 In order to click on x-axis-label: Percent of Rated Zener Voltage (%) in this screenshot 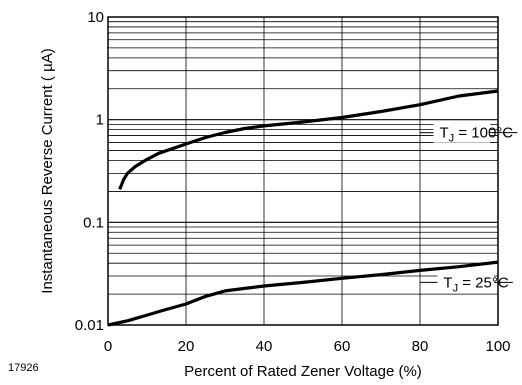, I will do `click(303, 371)`.